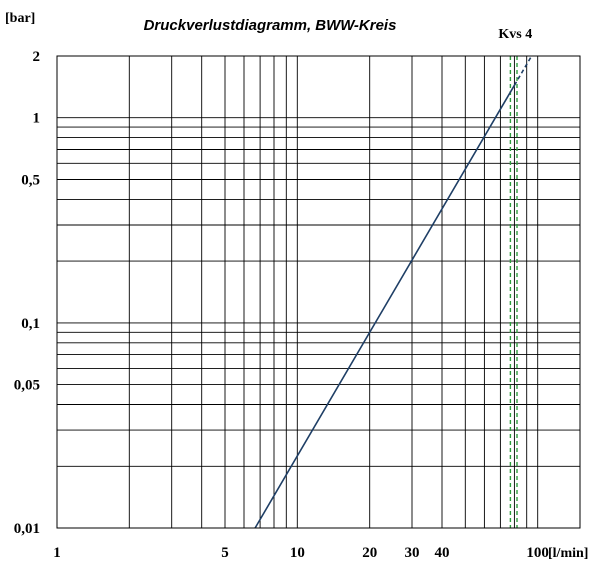 The height and width of the screenshot is (564, 606). Describe the element at coordinates (412, 553) in the screenshot. I see `x-tick-label: 30` at that location.